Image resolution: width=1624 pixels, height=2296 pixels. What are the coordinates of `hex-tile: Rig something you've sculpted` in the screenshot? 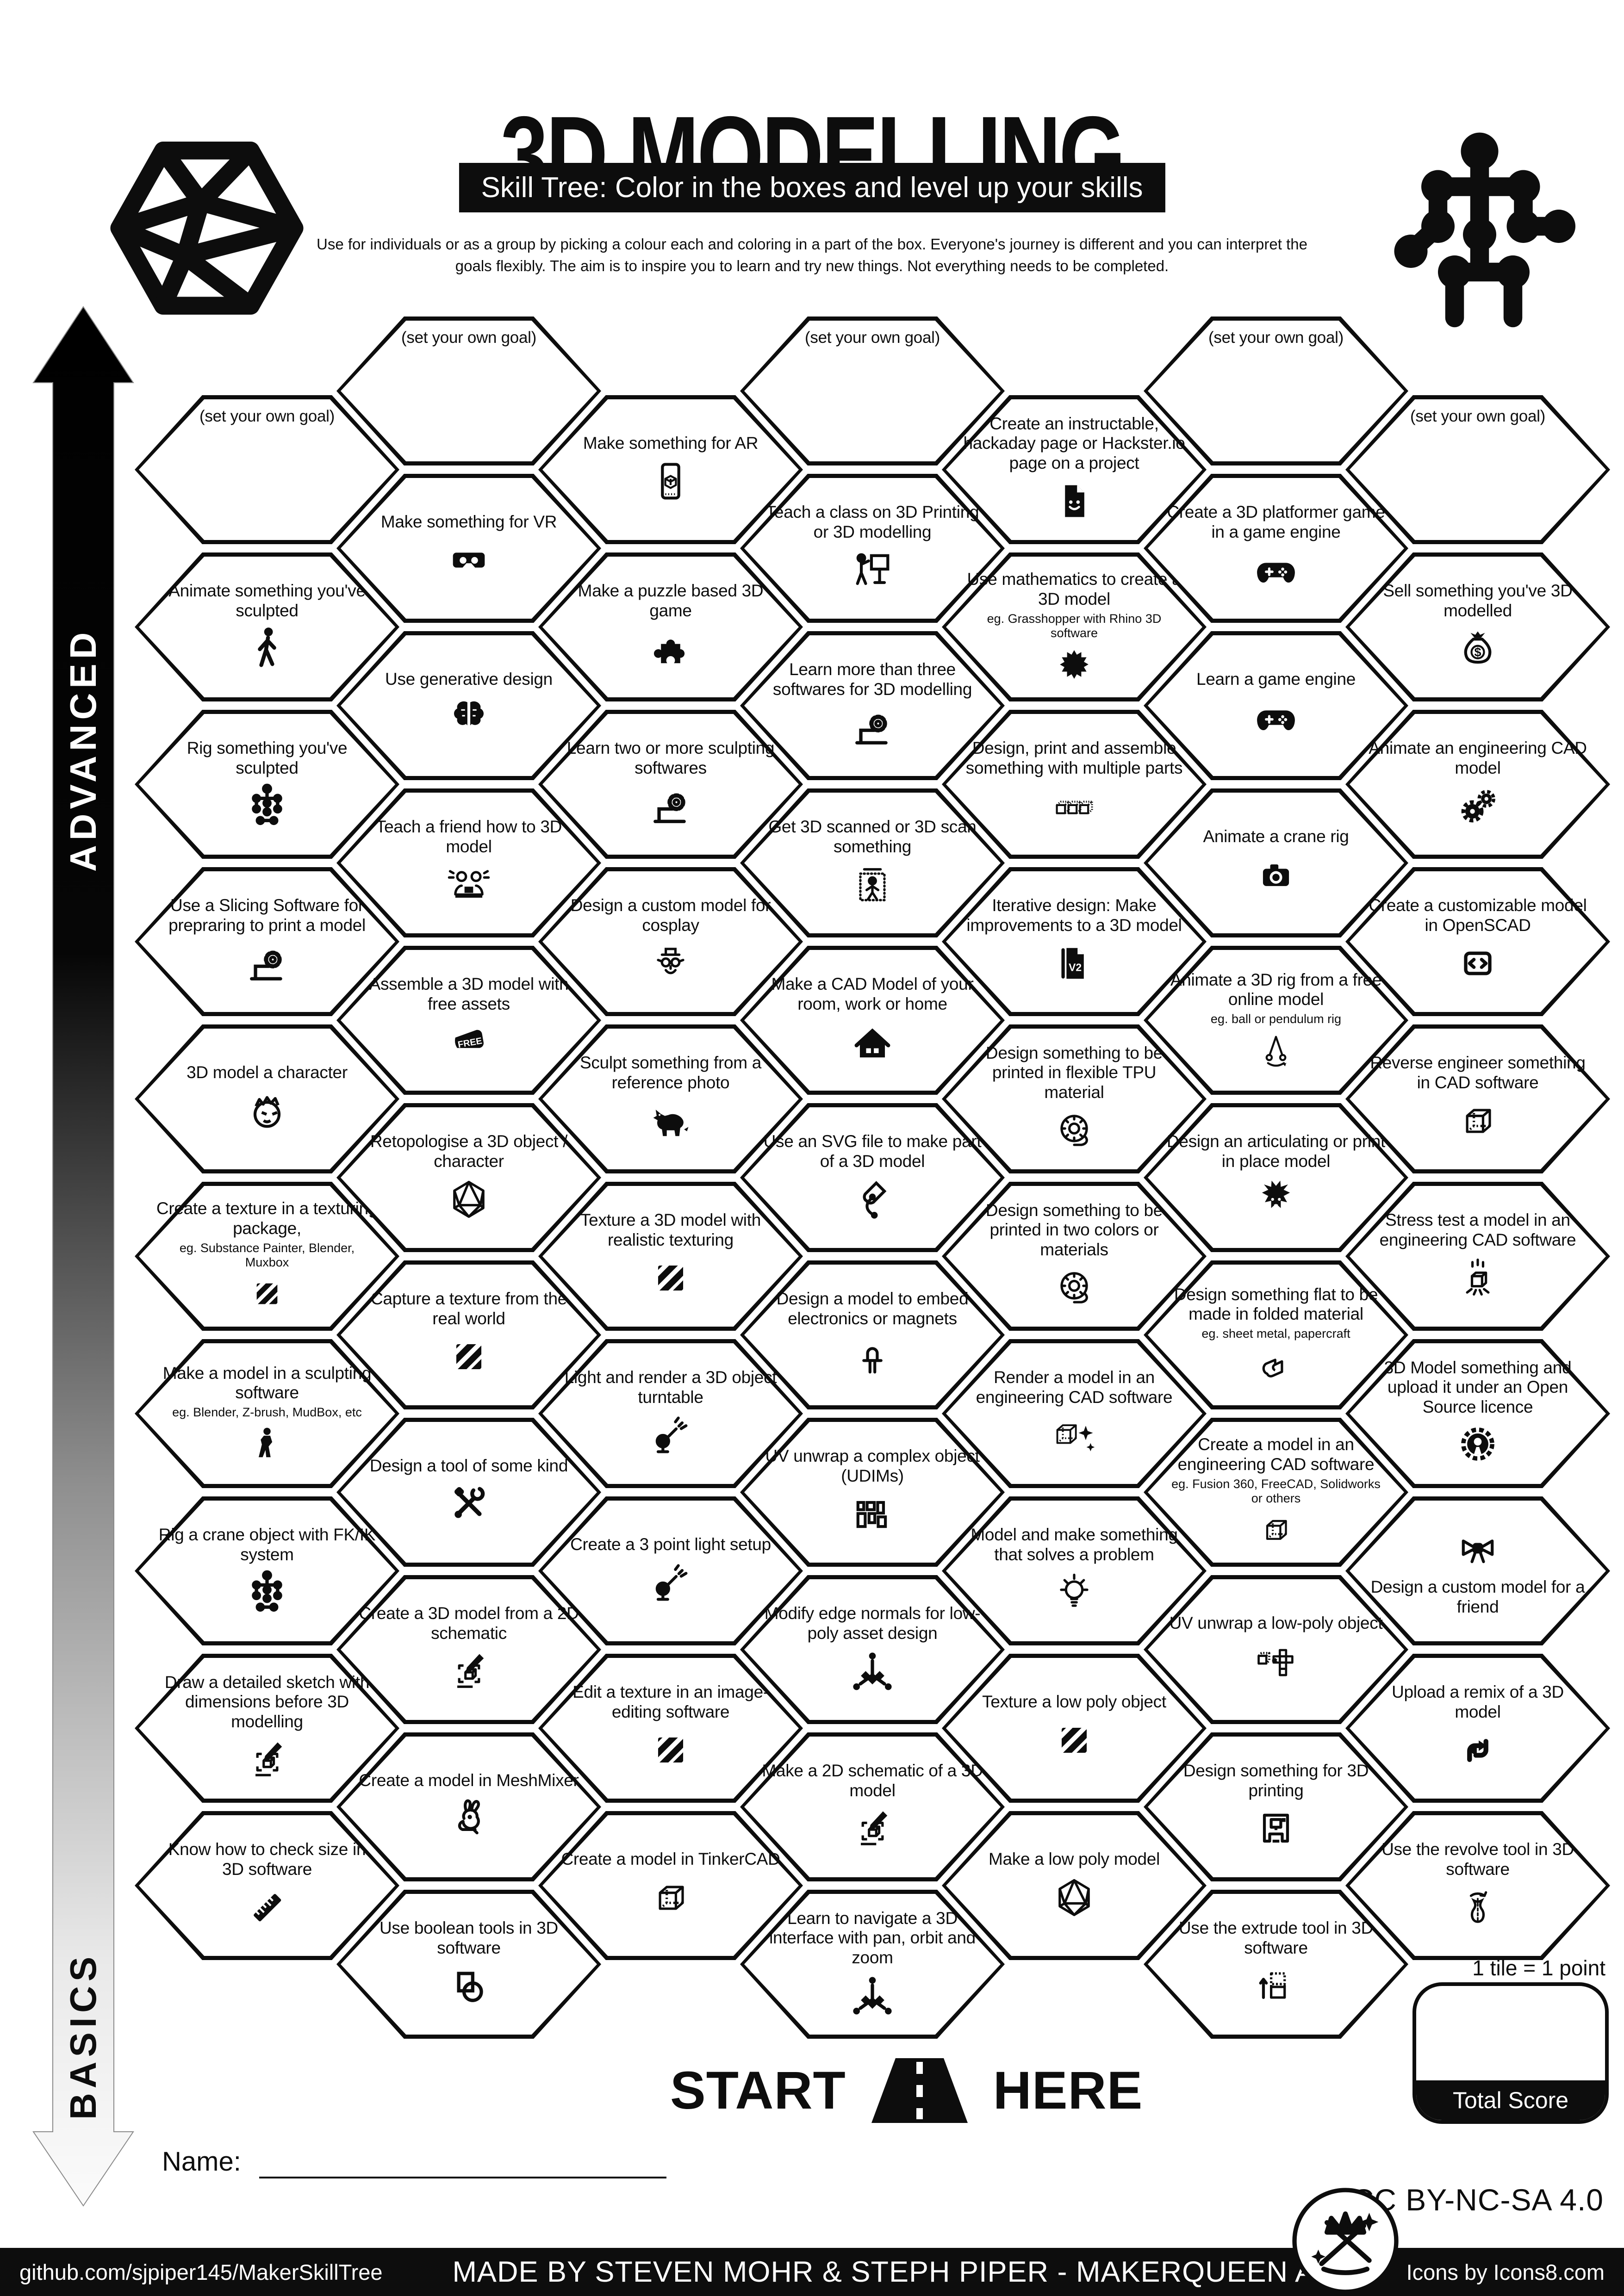 It's located at (267, 785).